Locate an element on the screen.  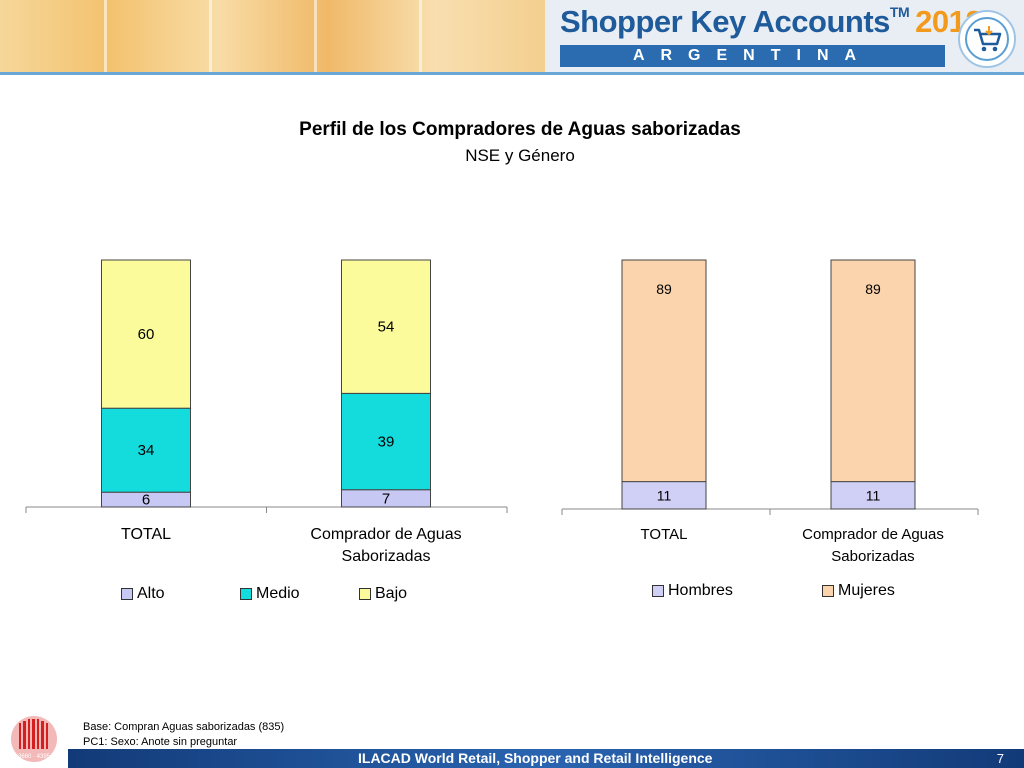
legend-item-alto: Alto is located at coordinates (180, 594).